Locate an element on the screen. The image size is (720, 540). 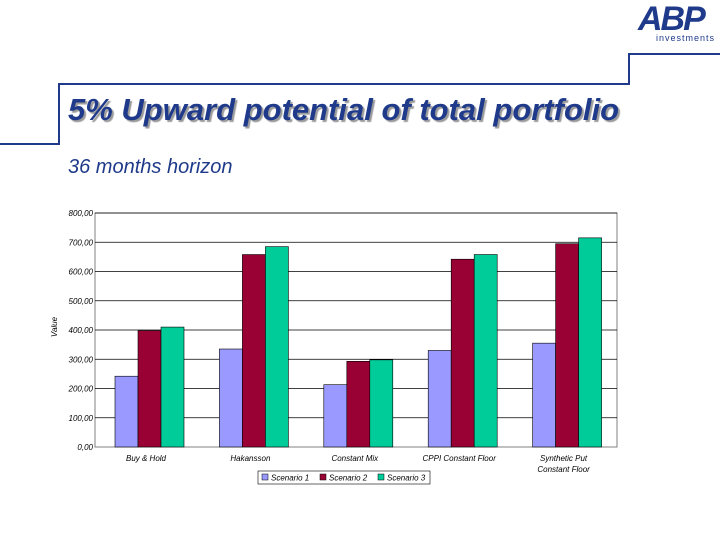
logo-subtext: investments is located at coordinates (686, 38).